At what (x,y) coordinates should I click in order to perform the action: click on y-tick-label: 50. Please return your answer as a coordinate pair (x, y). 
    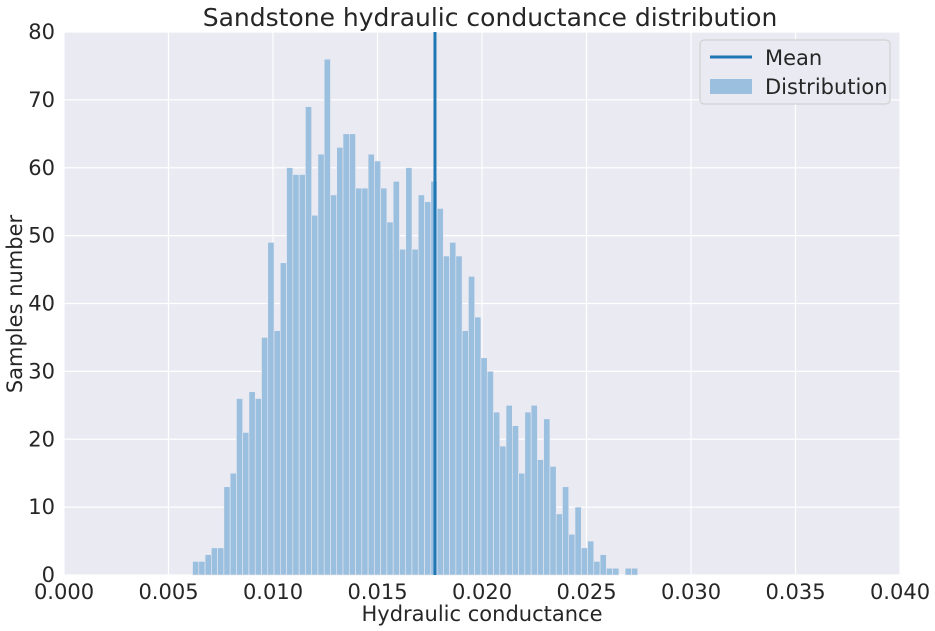
    Looking at the image, I should click on (41, 236).